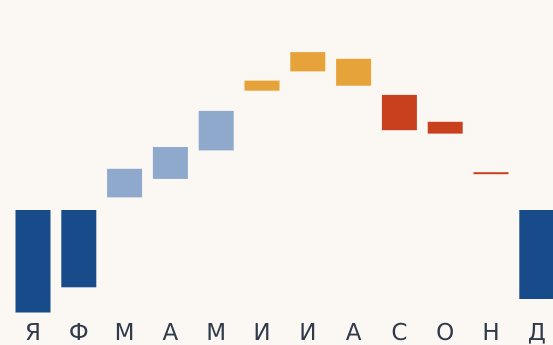 The height and width of the screenshot is (345, 553). Describe the element at coordinates (445, 332) in the screenshot. I see `x-tick-label: О` at that location.